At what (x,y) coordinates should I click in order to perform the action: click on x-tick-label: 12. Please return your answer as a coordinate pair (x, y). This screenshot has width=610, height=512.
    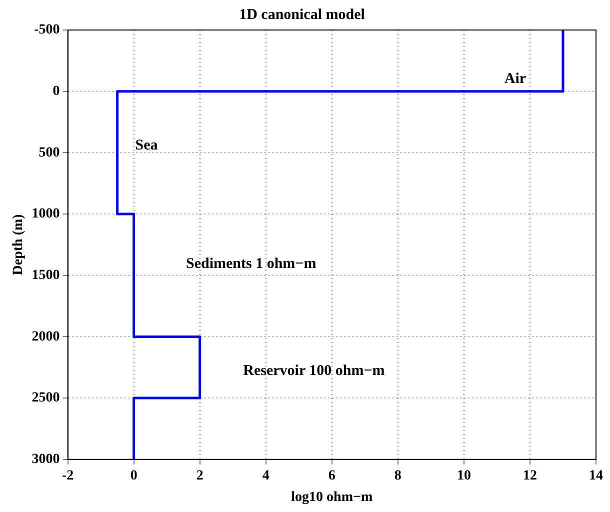
    Looking at the image, I should click on (529, 476).